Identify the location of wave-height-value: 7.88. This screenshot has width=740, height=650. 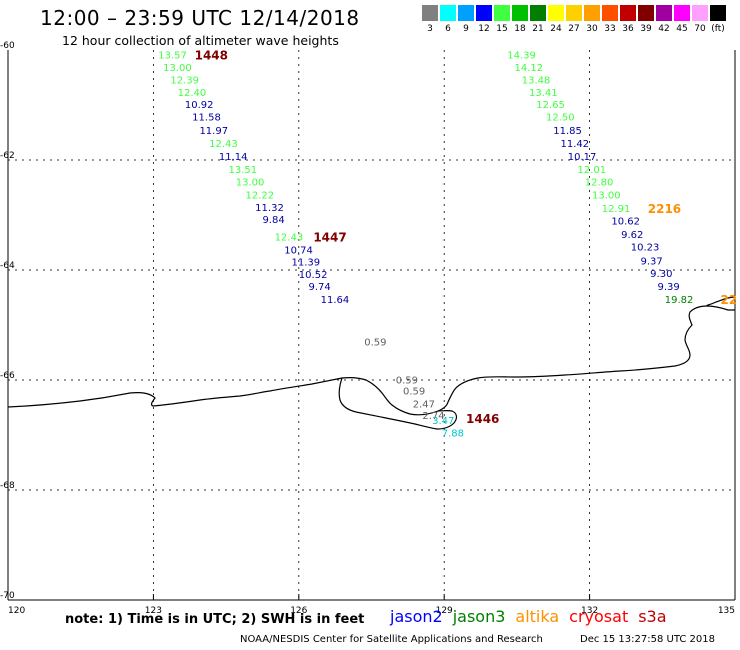
(453, 433).